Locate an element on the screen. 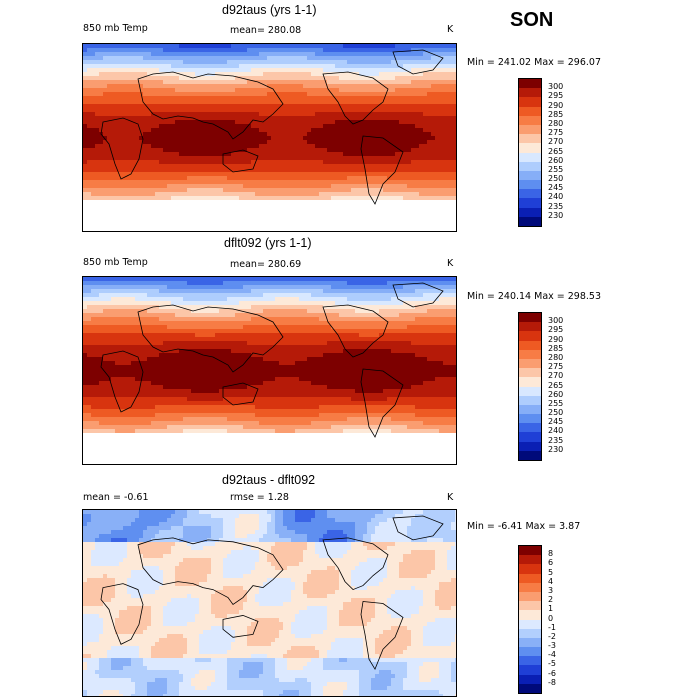 This screenshot has width=700, height=700. colorbar-cell is located at coordinates (530, 166).